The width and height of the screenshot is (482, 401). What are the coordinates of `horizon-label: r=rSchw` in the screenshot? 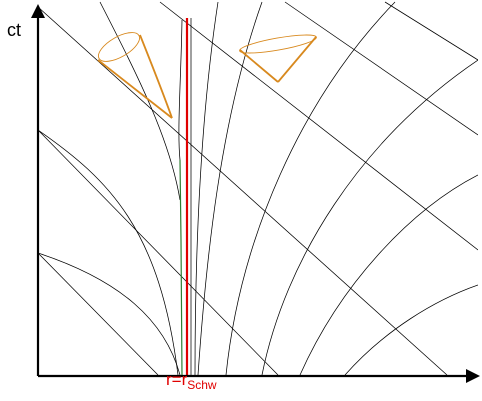 It's located at (191, 381).